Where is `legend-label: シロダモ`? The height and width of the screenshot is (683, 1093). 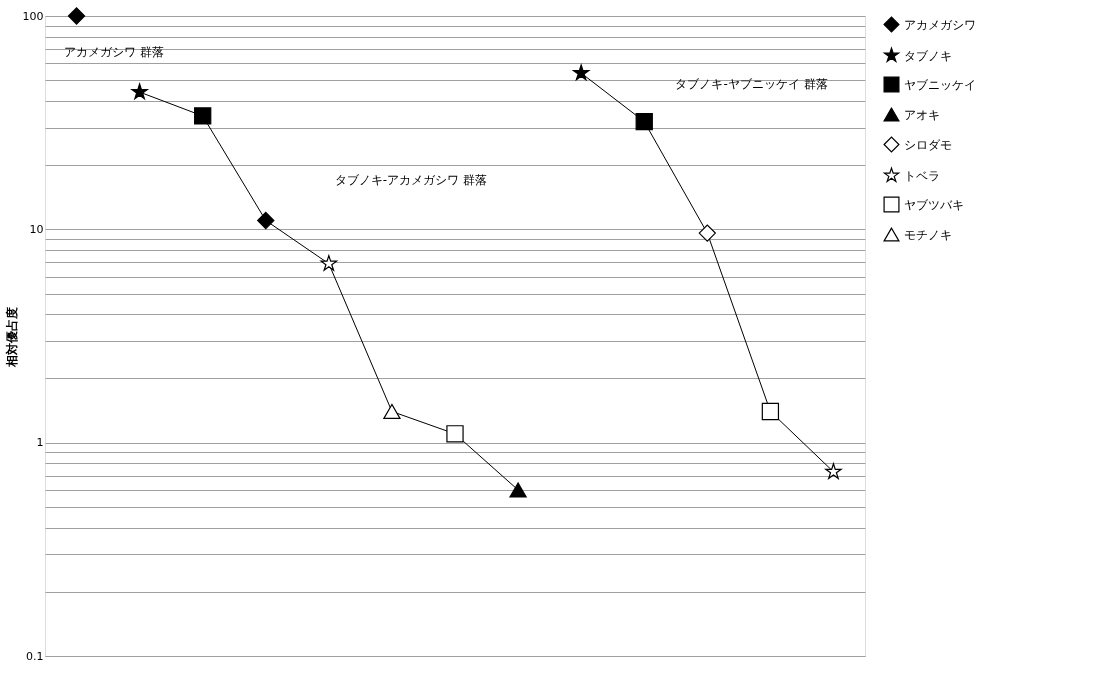
legend-label: シロダモ is located at coordinates (928, 144).